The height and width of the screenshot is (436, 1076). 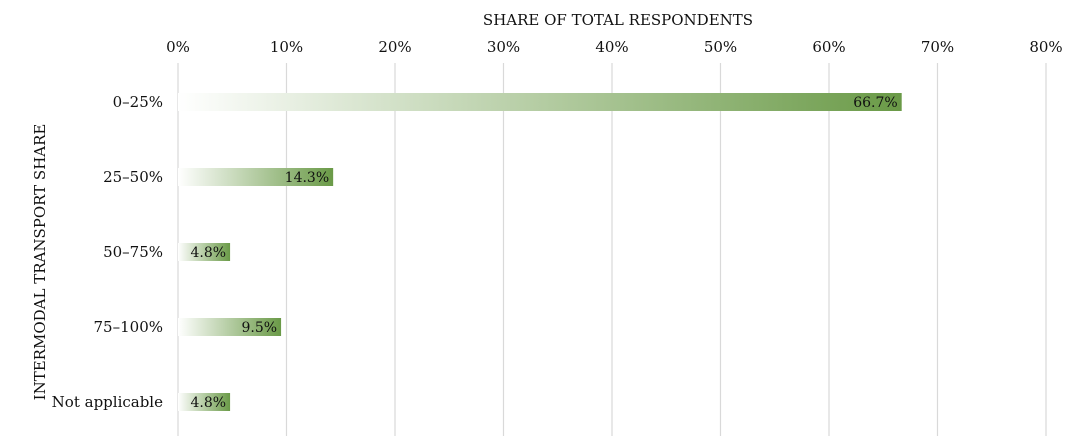 What do you see at coordinates (828, 47) in the screenshot?
I see `x-tick-label: 60%` at bounding box center [828, 47].